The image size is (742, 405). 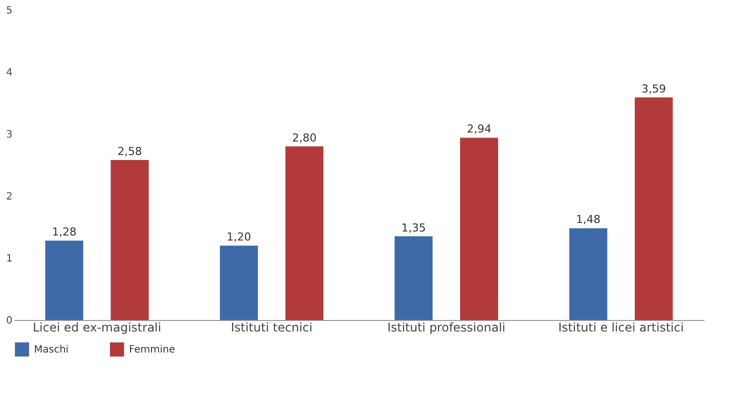 I want to click on y-tick-label: 5, so click(x=9, y=11).